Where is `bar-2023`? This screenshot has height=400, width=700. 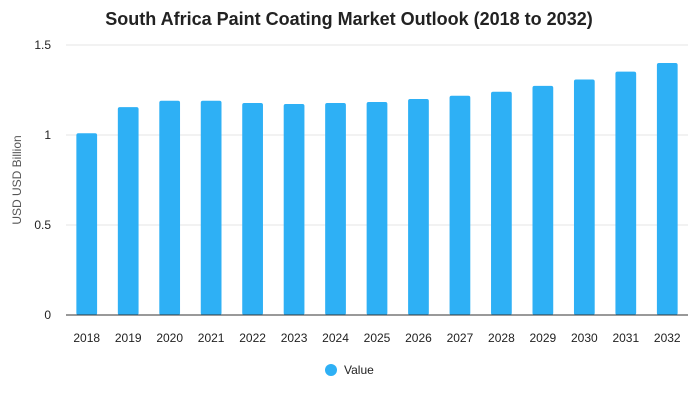
bar-2023 is located at coordinates (294, 209).